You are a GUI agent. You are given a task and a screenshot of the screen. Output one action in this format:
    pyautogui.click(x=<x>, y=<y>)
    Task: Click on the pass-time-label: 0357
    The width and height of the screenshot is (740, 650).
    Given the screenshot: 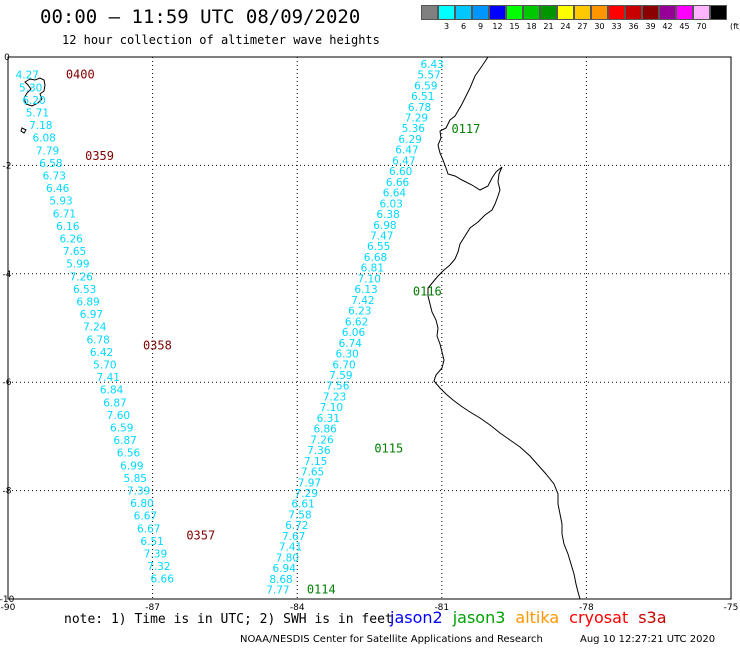 What is the action you would take?
    pyautogui.click(x=200, y=535)
    